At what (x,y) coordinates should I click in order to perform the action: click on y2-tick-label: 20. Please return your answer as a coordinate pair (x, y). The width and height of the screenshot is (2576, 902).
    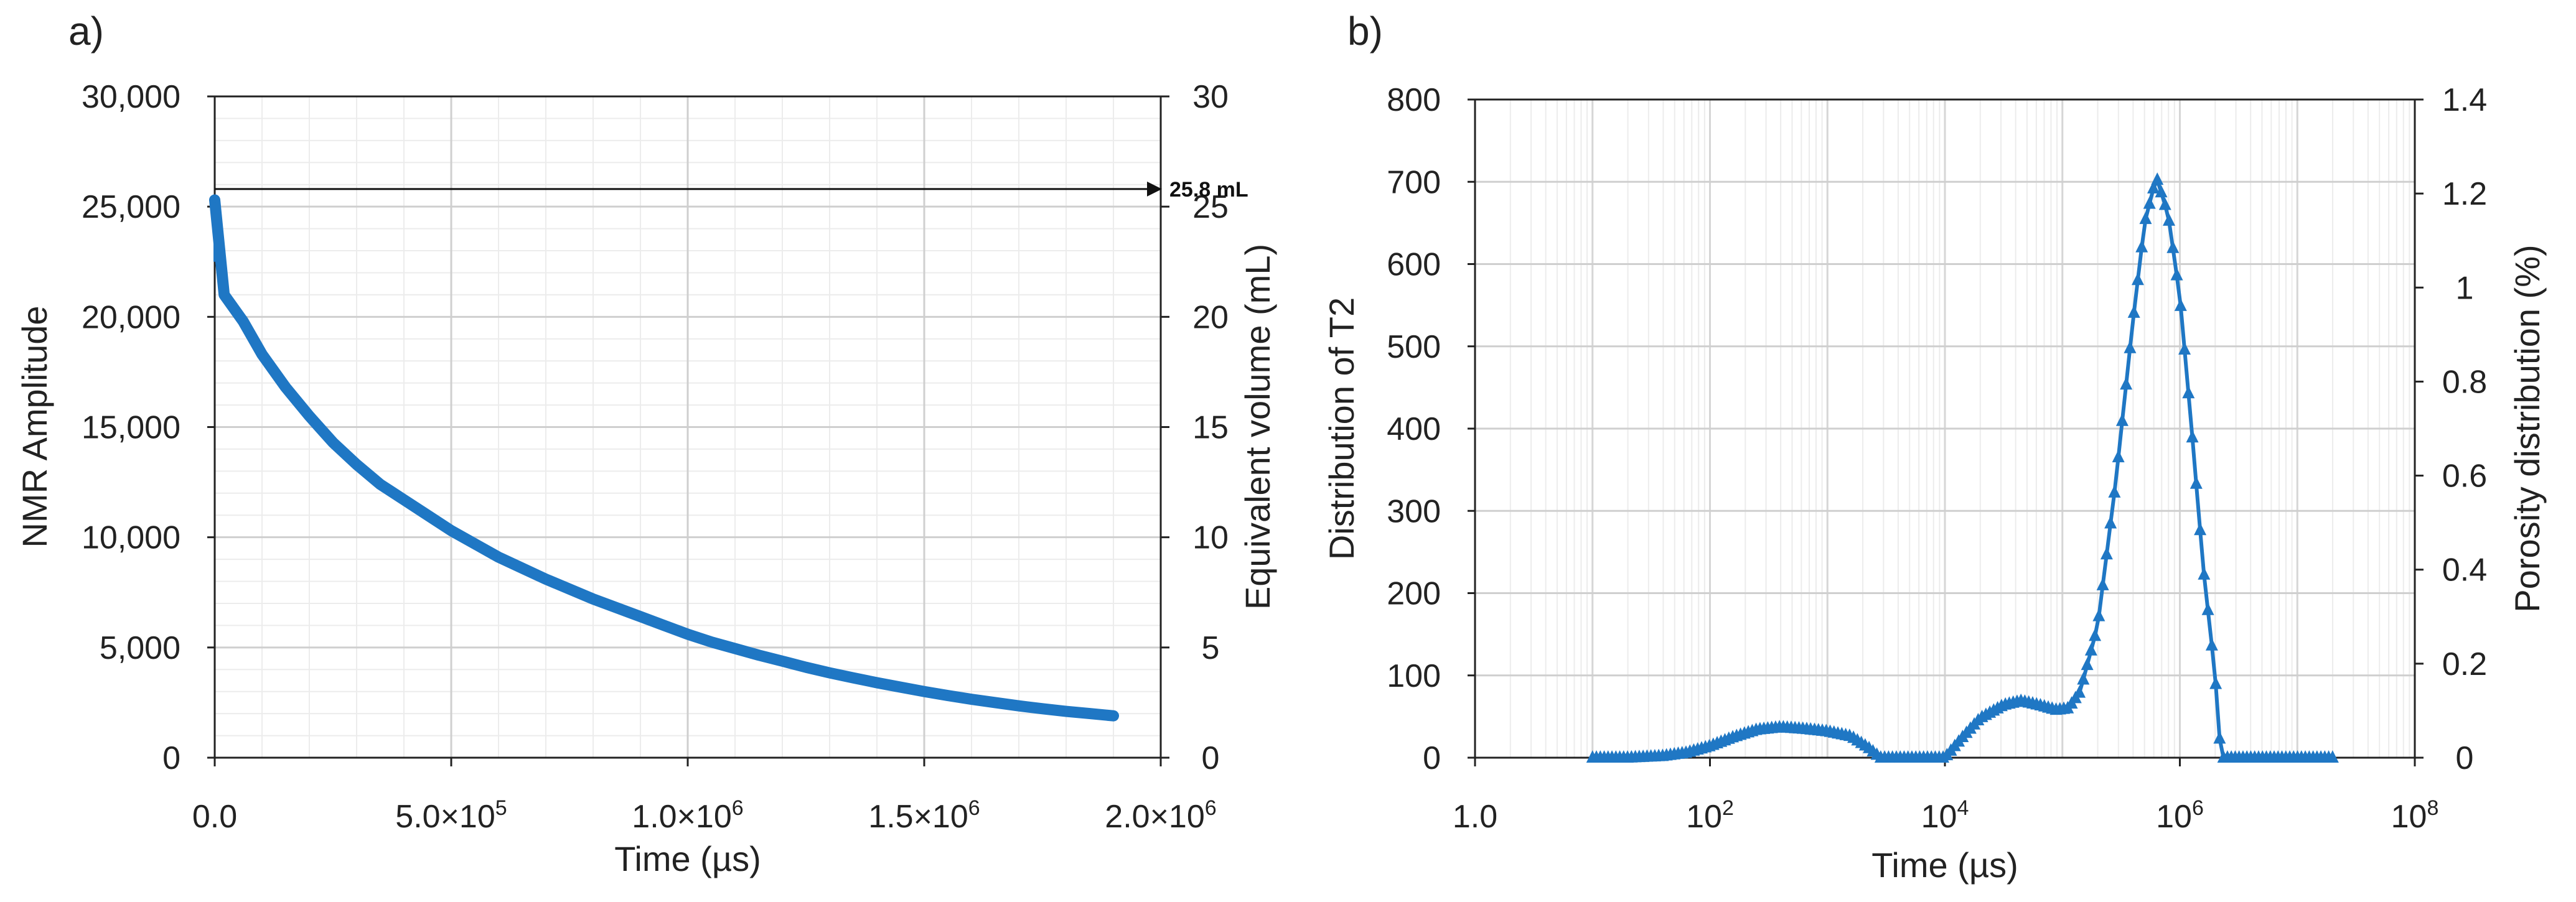
    Looking at the image, I should click on (1210, 317).